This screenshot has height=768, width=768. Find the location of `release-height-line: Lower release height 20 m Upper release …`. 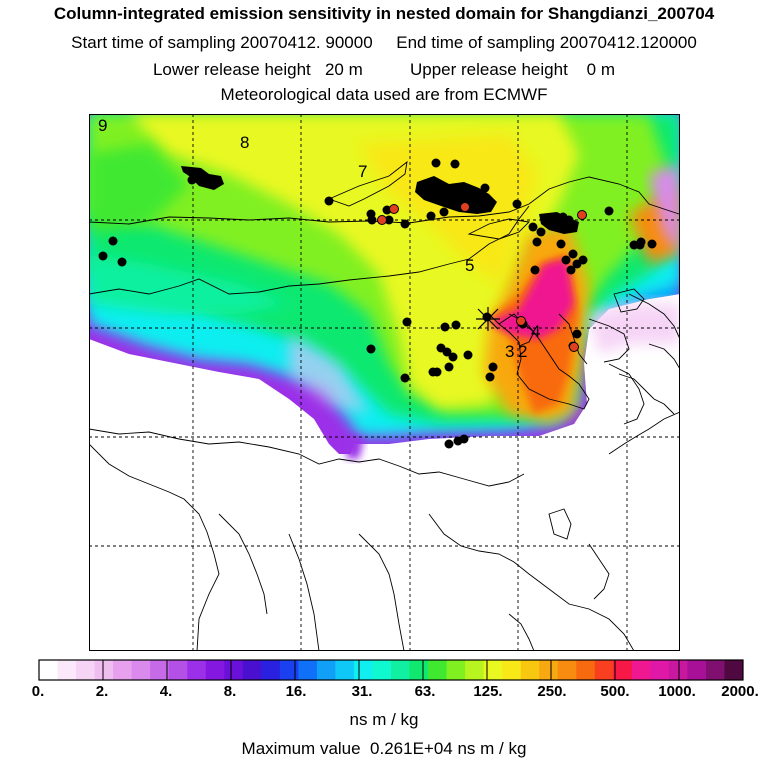

release-height-line: Lower release height 20 m Upper release … is located at coordinates (384, 69).